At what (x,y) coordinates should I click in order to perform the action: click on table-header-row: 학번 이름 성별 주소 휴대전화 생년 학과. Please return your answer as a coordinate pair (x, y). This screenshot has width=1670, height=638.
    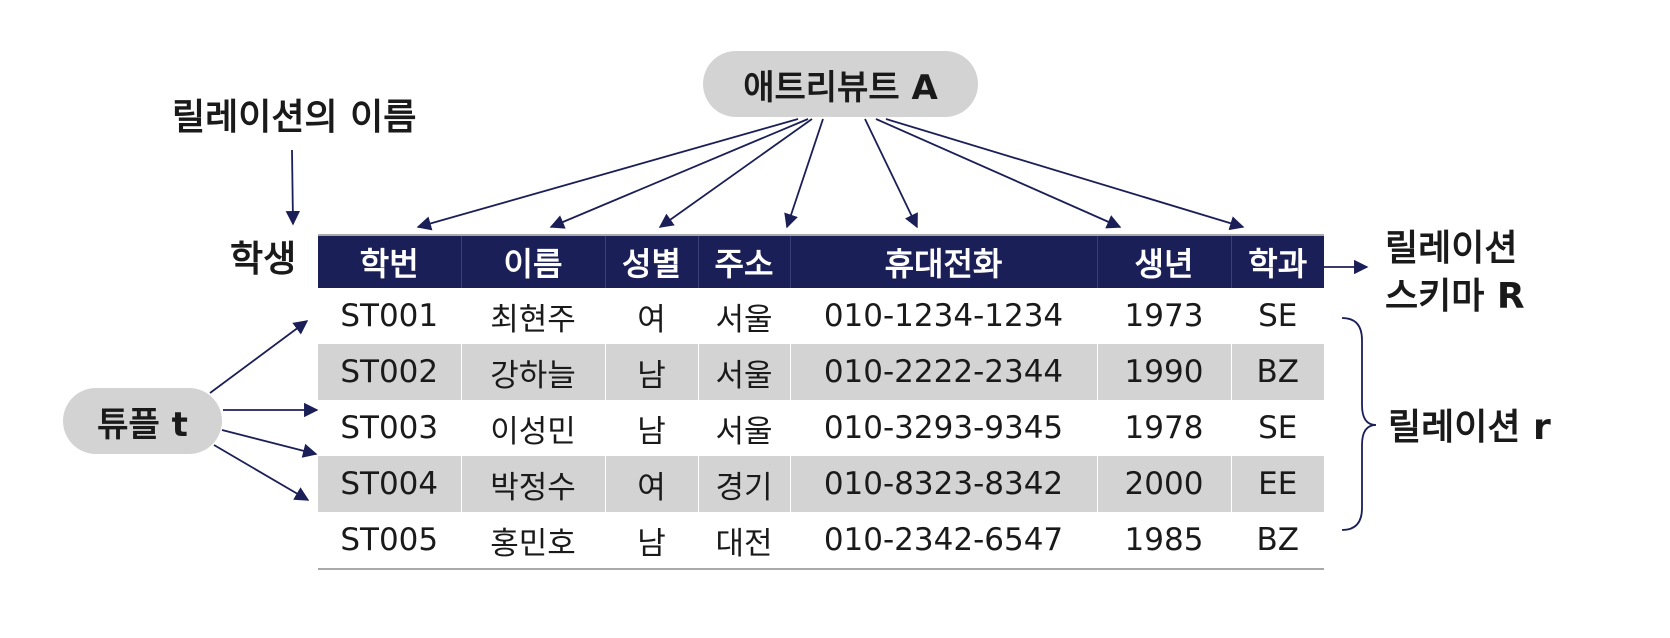
    Looking at the image, I should click on (821, 261).